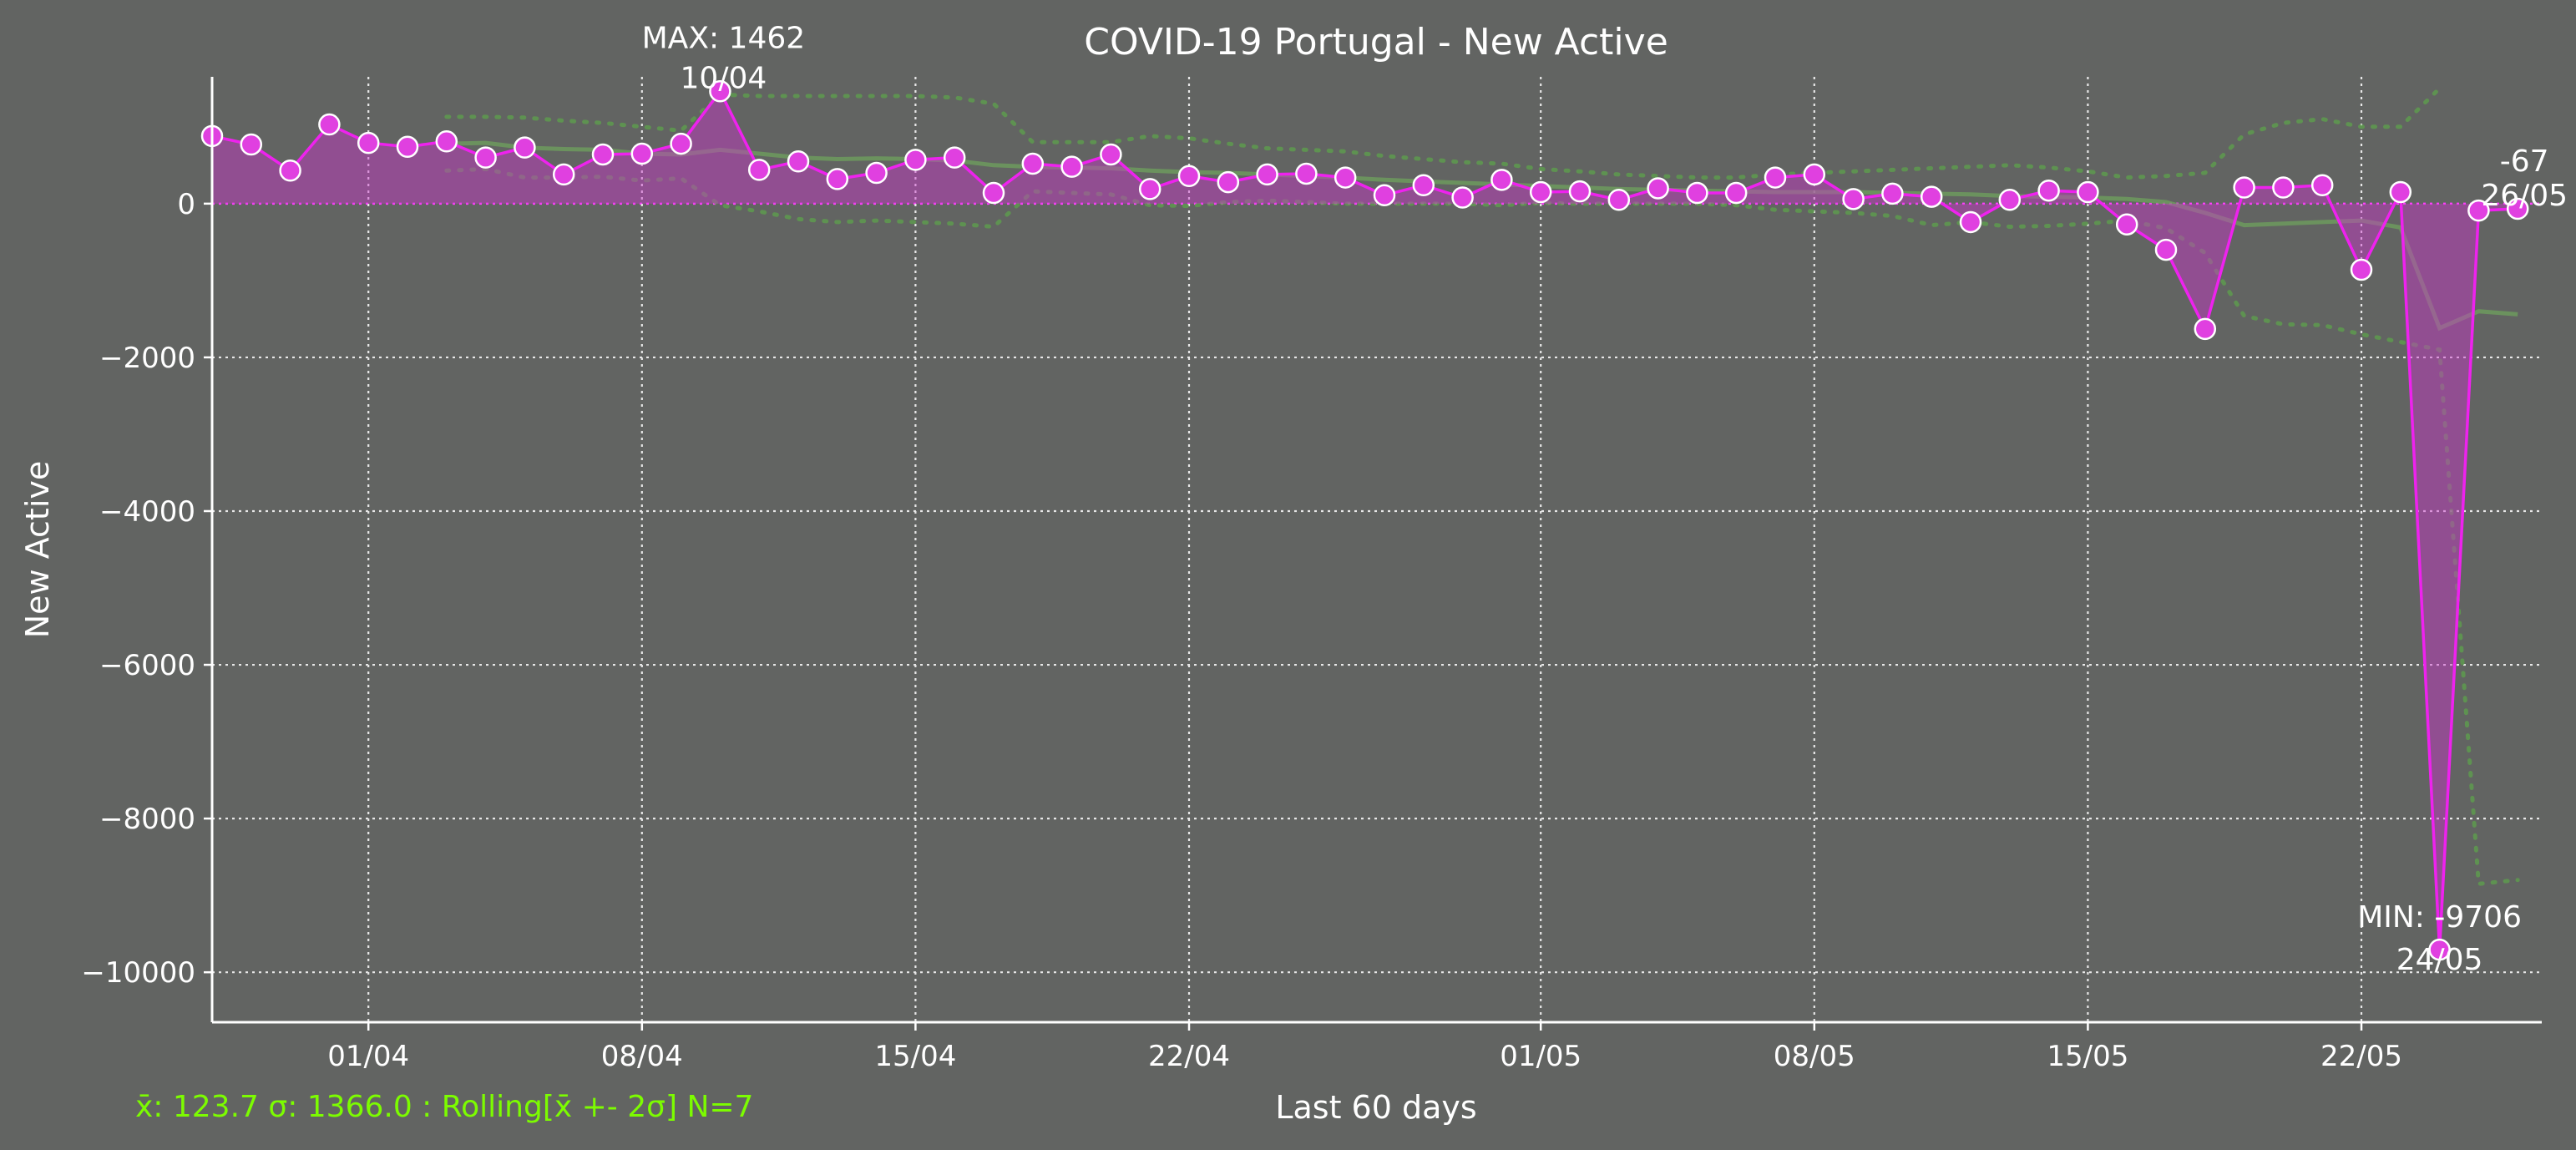 Image resolution: width=2576 pixels, height=1150 pixels. What do you see at coordinates (2524, 161) in the screenshot?
I see `last-annotation-label: -67` at bounding box center [2524, 161].